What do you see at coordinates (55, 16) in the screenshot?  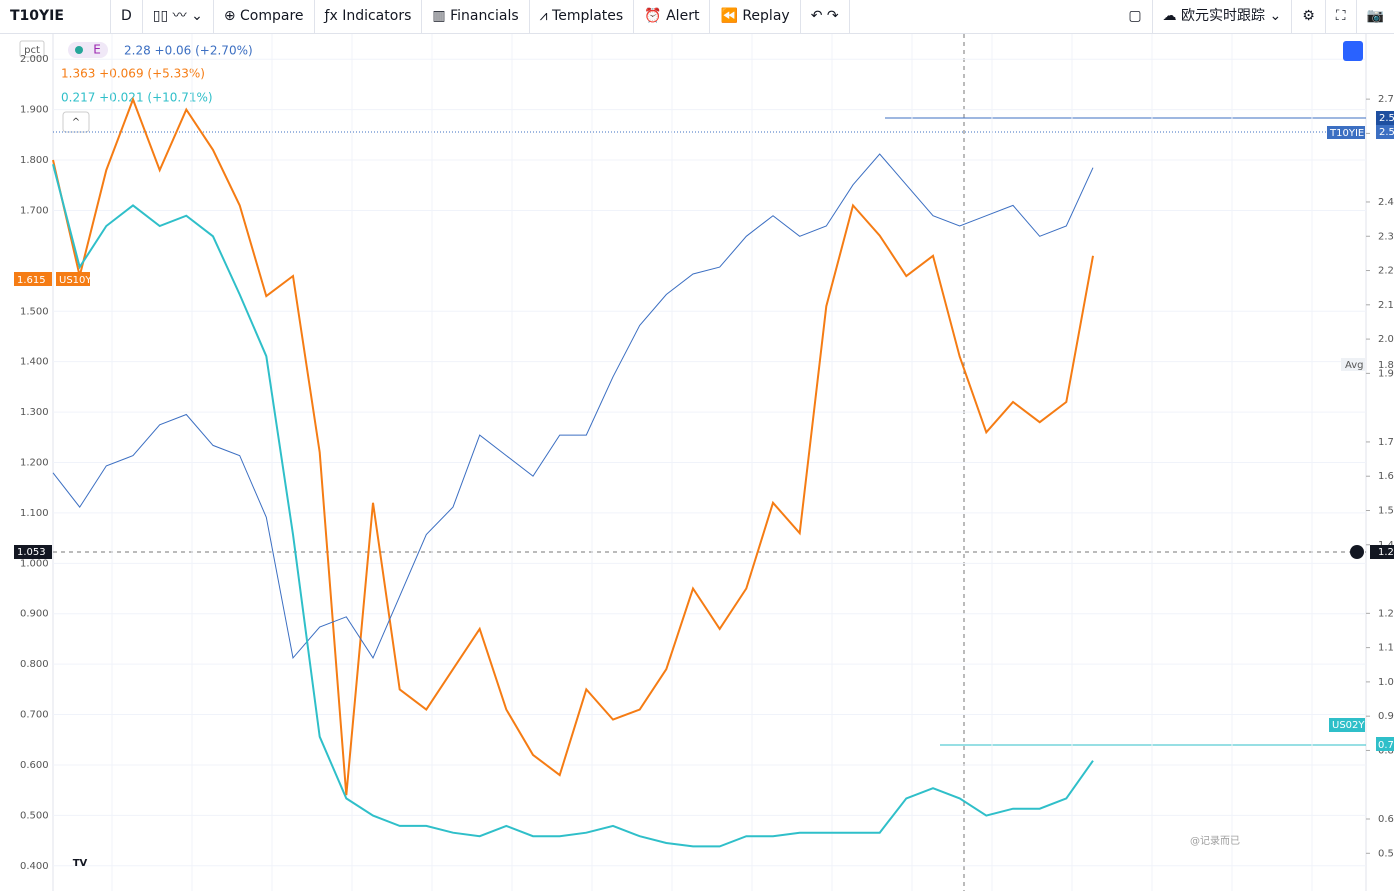 I see `symbol: T10YIE` at bounding box center [55, 16].